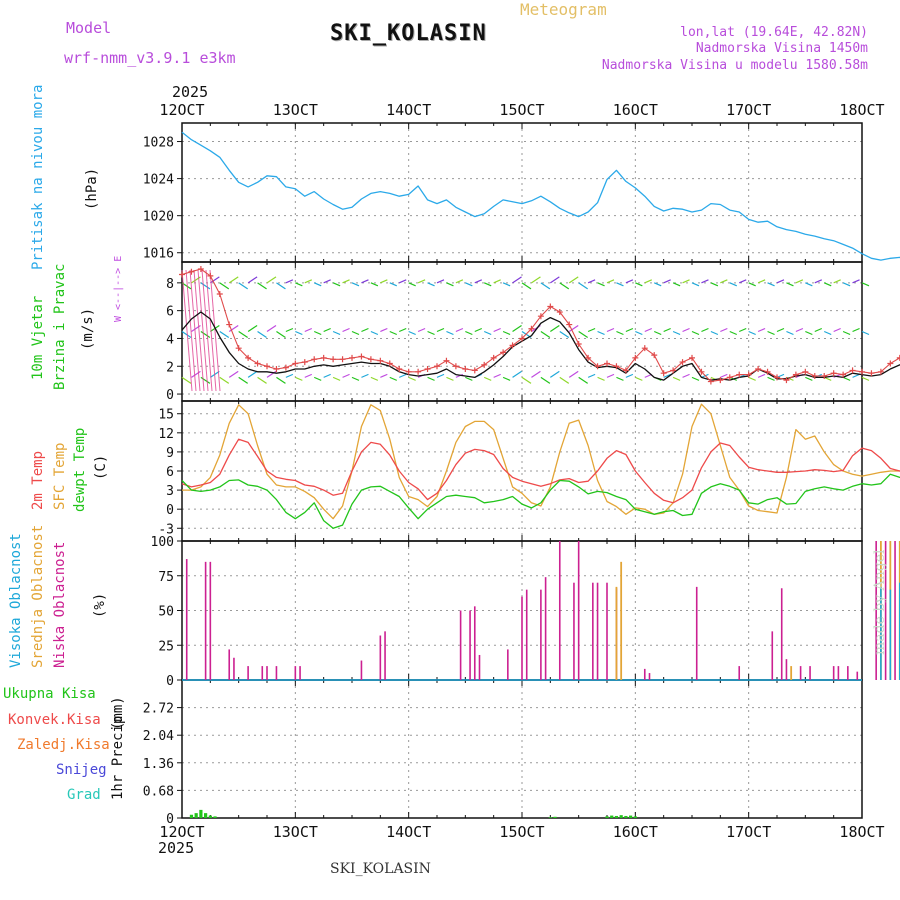 This screenshot has height=900, width=900. What do you see at coordinates (861, 110) in the screenshot?
I see `x-tick-label-top: 18OCT` at bounding box center [861, 110].